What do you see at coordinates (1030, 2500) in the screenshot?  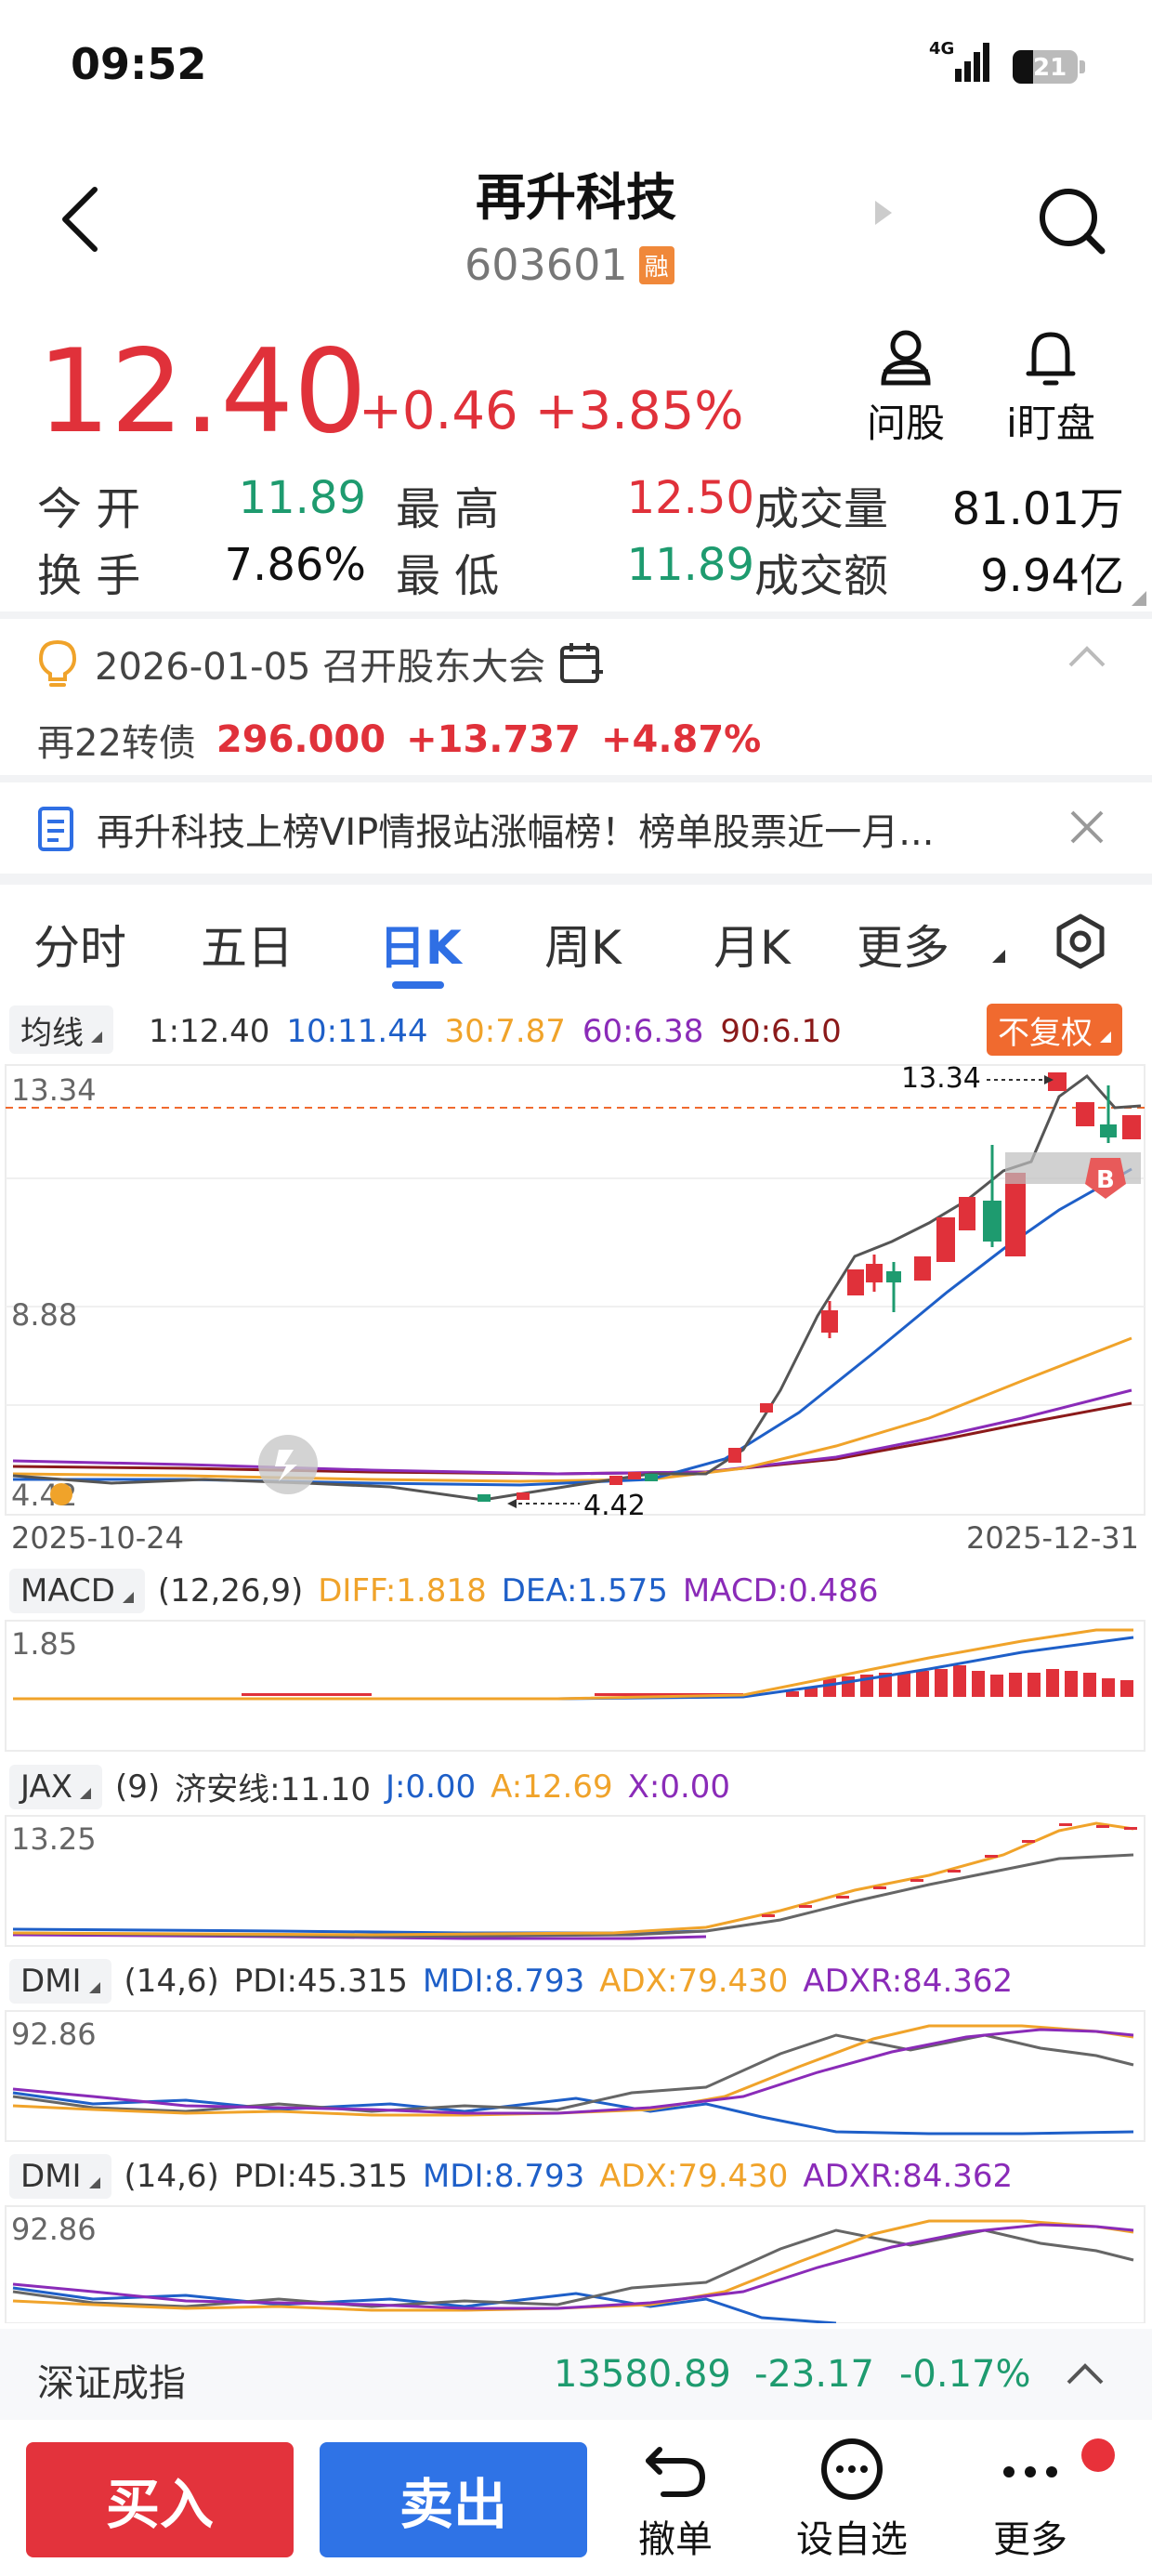 I see `more-button: 更多` at bounding box center [1030, 2500].